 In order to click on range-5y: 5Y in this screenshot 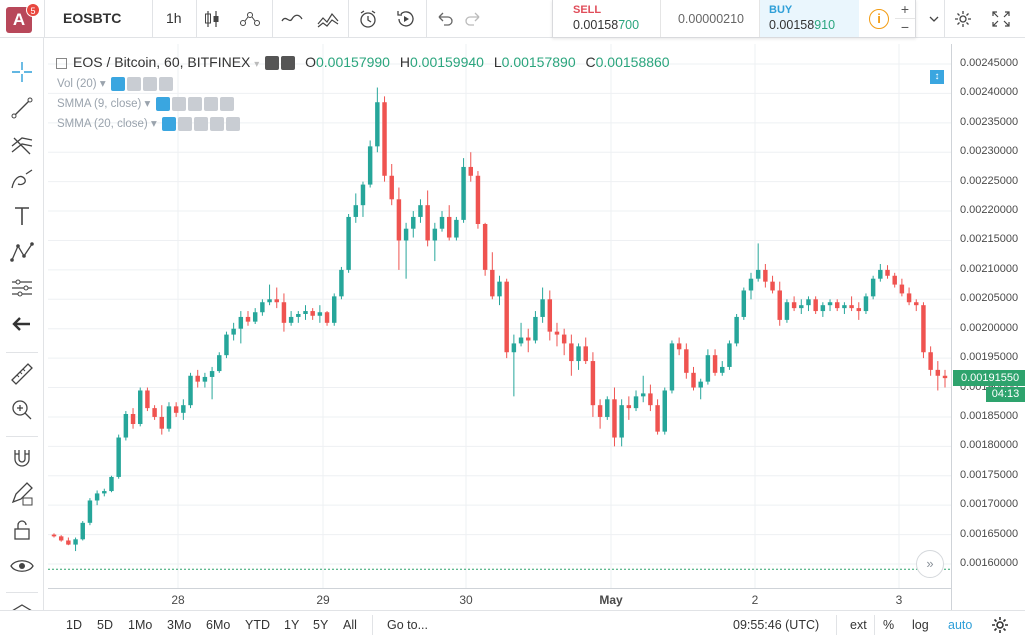, I will do `click(321, 625)`.